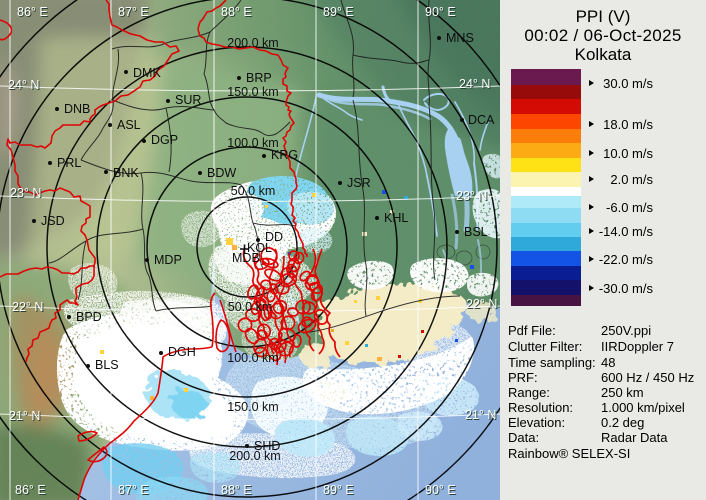 The width and height of the screenshot is (706, 500). I want to click on svg-text: BSL, so click(476, 232).